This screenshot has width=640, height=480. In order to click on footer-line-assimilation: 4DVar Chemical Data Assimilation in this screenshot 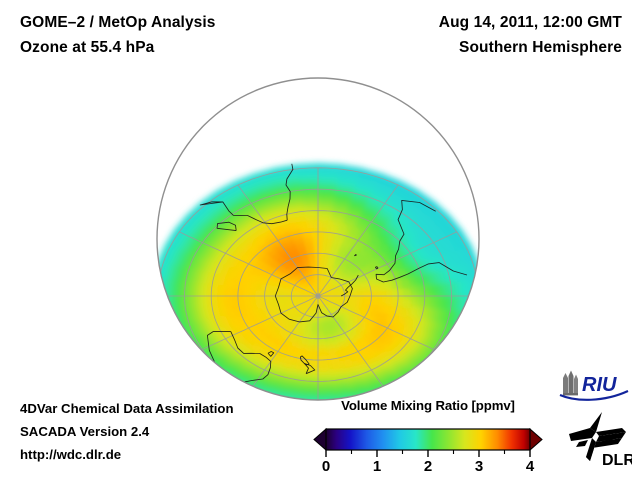, I will do `click(127, 408)`.